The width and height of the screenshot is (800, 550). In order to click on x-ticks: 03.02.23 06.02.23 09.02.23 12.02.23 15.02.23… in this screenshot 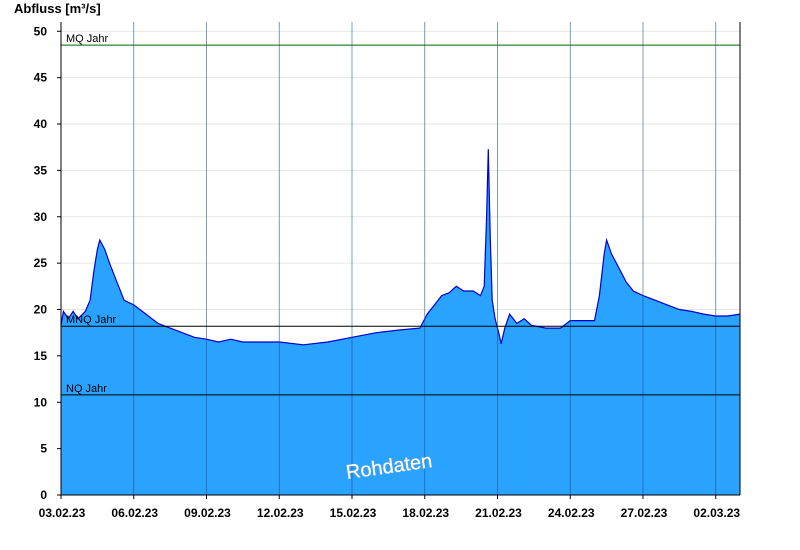, I will do `click(389, 507)`.